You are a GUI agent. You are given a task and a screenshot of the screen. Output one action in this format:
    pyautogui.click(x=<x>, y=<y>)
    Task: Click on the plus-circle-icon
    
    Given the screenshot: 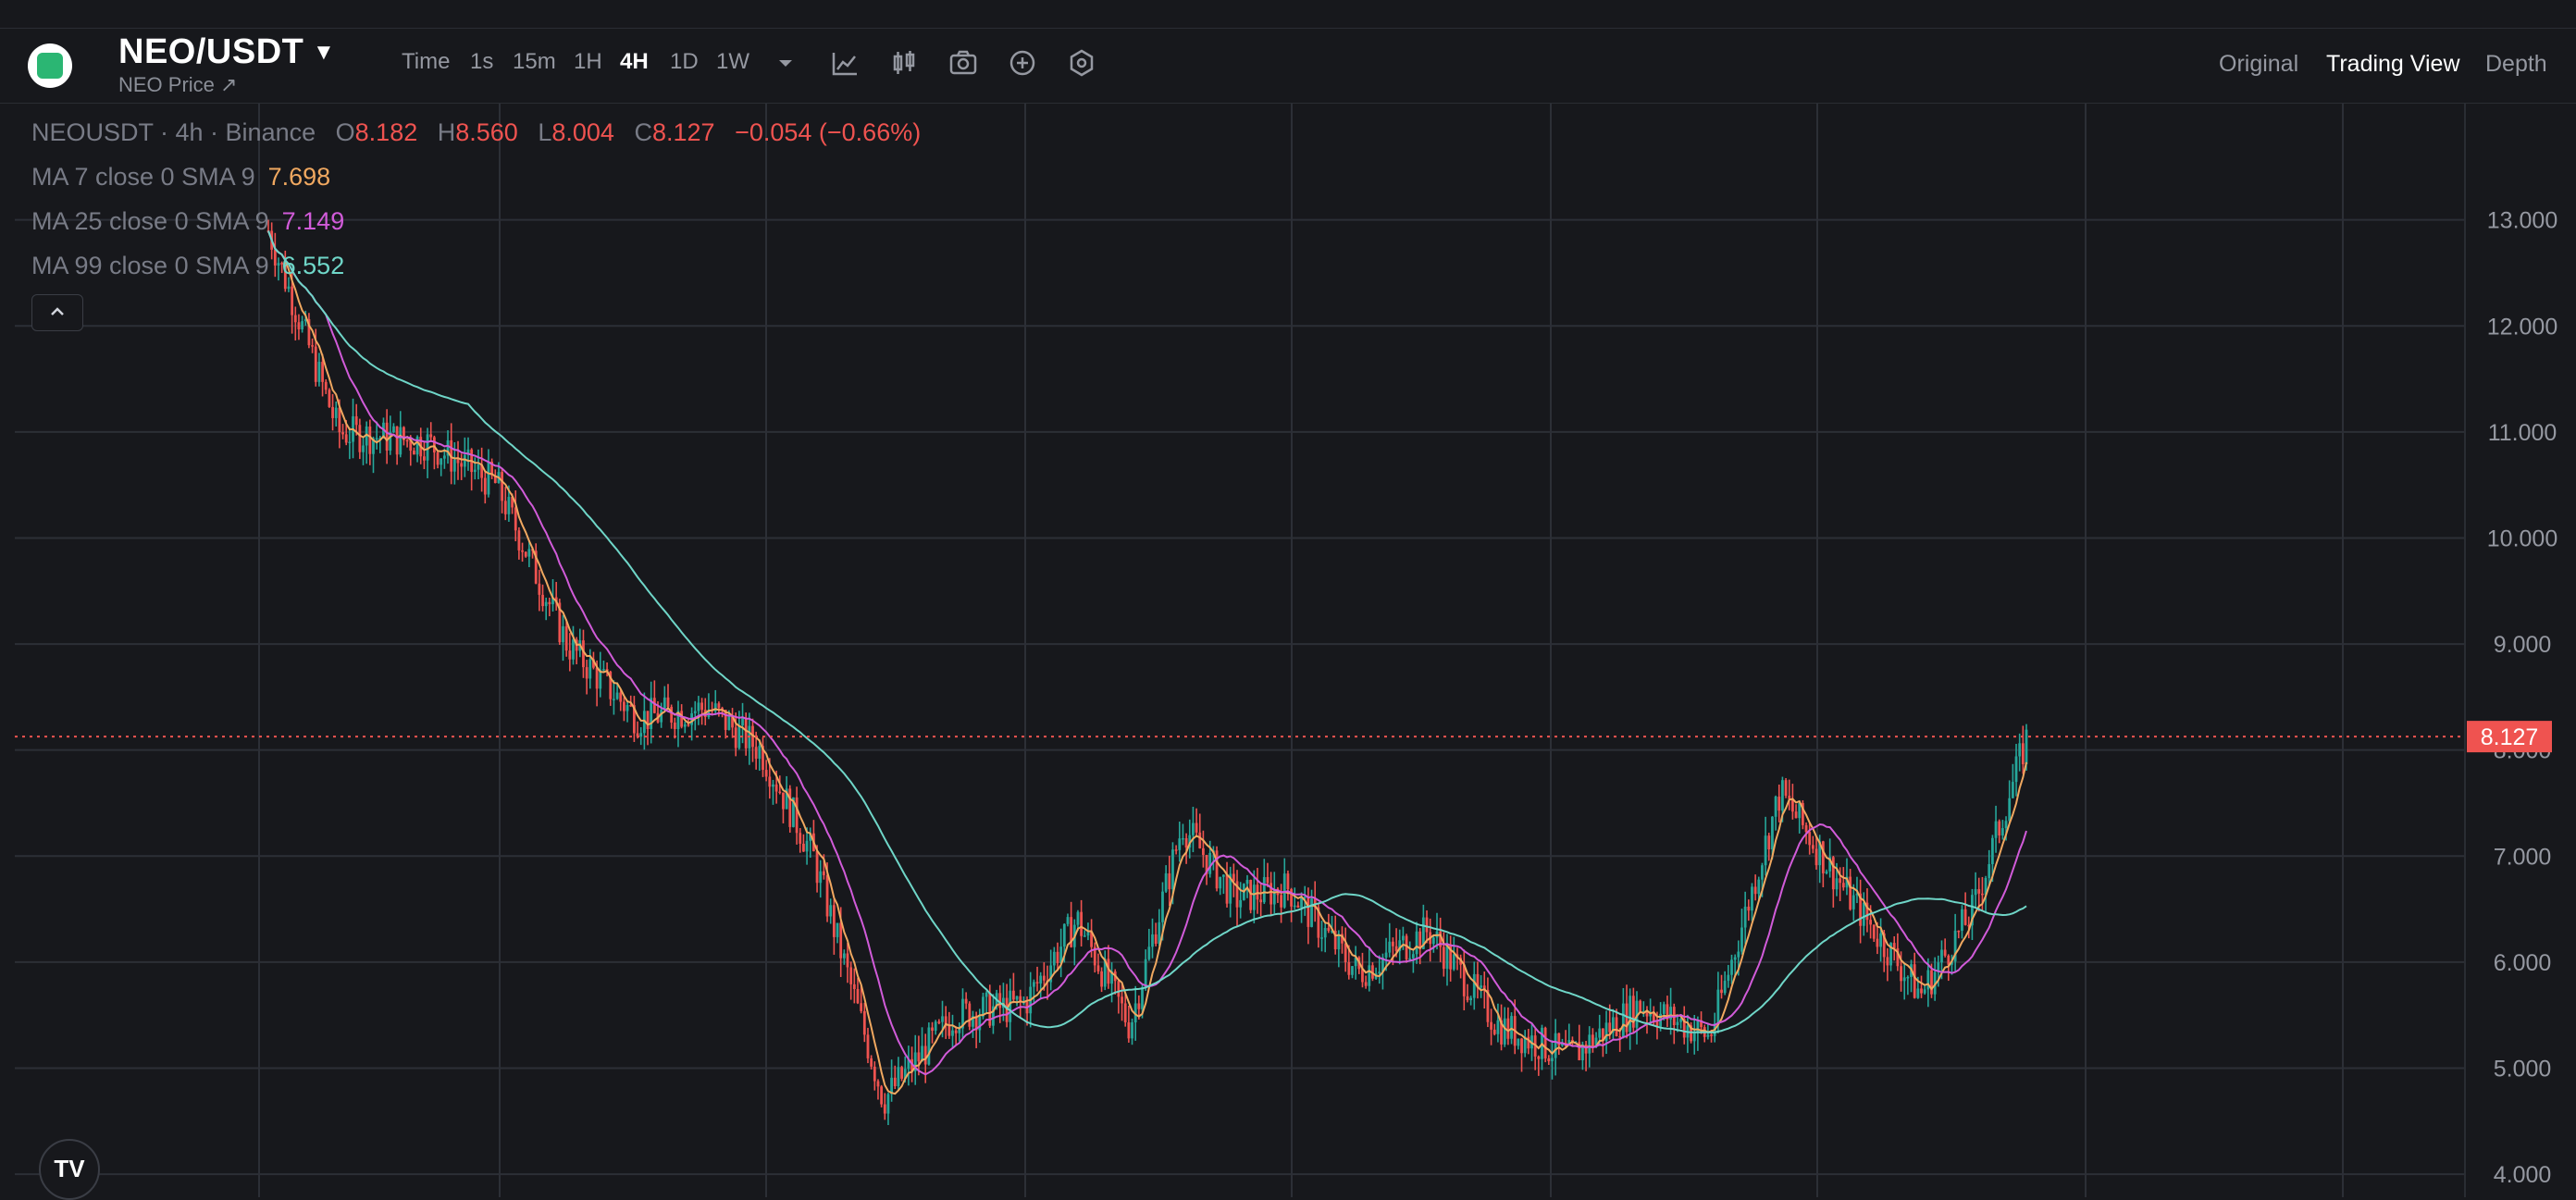 What is the action you would take?
    pyautogui.click(x=1023, y=62)
    